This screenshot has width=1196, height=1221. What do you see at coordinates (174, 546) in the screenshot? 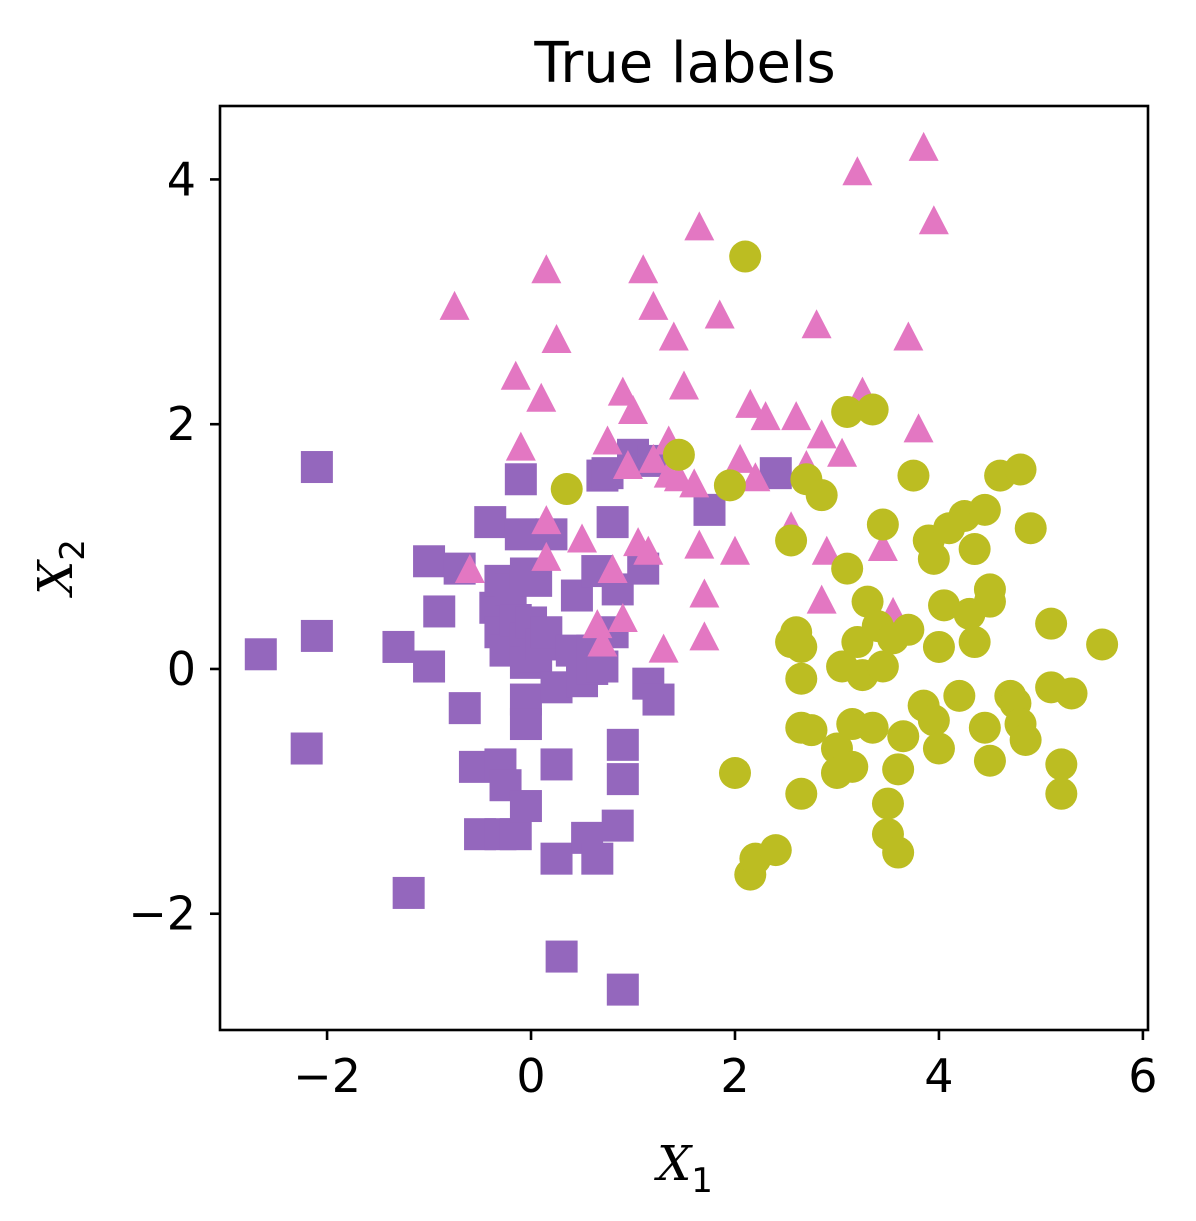
I see `y-axis: −2 0 2 4` at bounding box center [174, 546].